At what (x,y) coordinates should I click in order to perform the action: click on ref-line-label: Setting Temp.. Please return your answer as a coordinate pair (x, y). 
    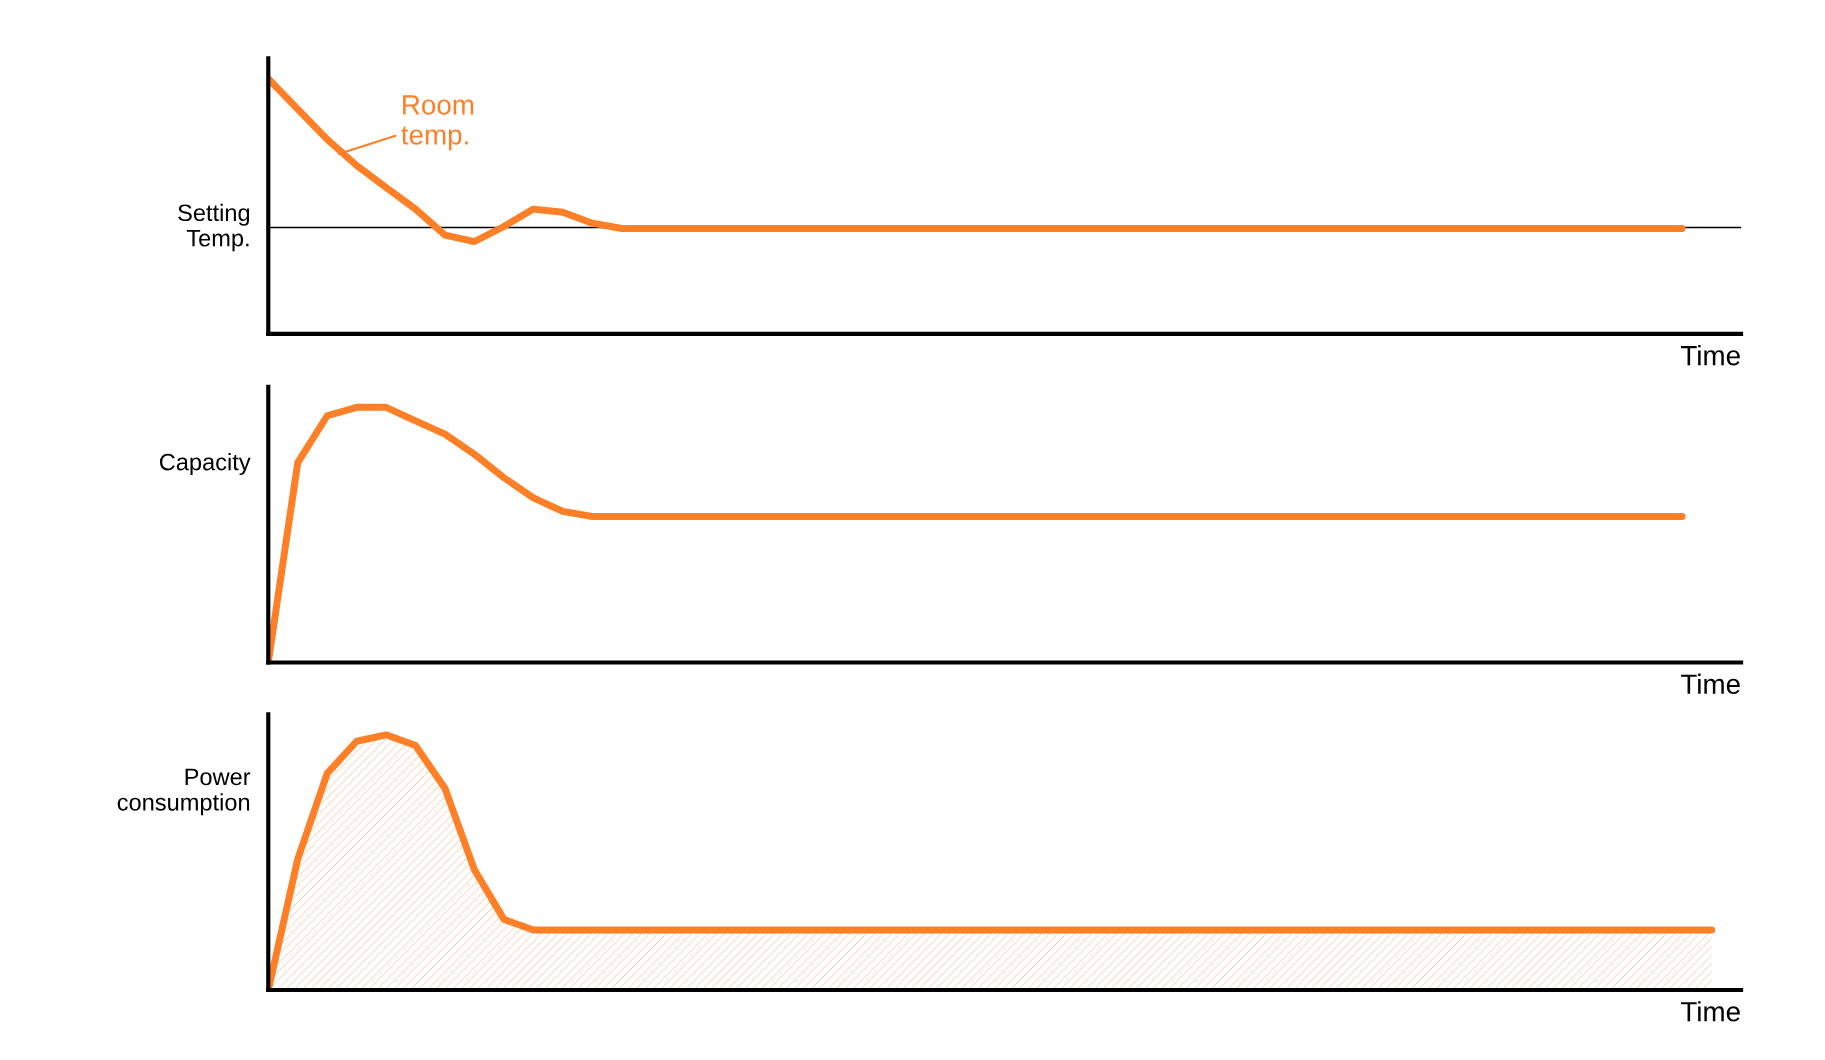
    Looking at the image, I should click on (214, 227).